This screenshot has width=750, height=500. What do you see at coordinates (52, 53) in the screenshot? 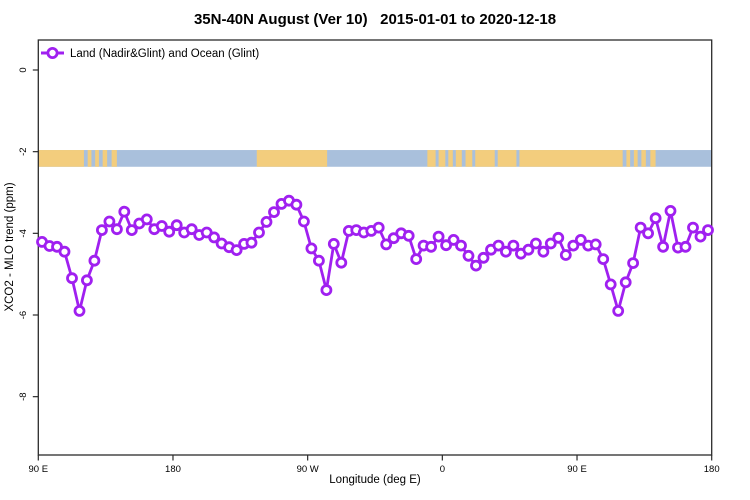
I see `legend-marker-icon` at bounding box center [52, 53].